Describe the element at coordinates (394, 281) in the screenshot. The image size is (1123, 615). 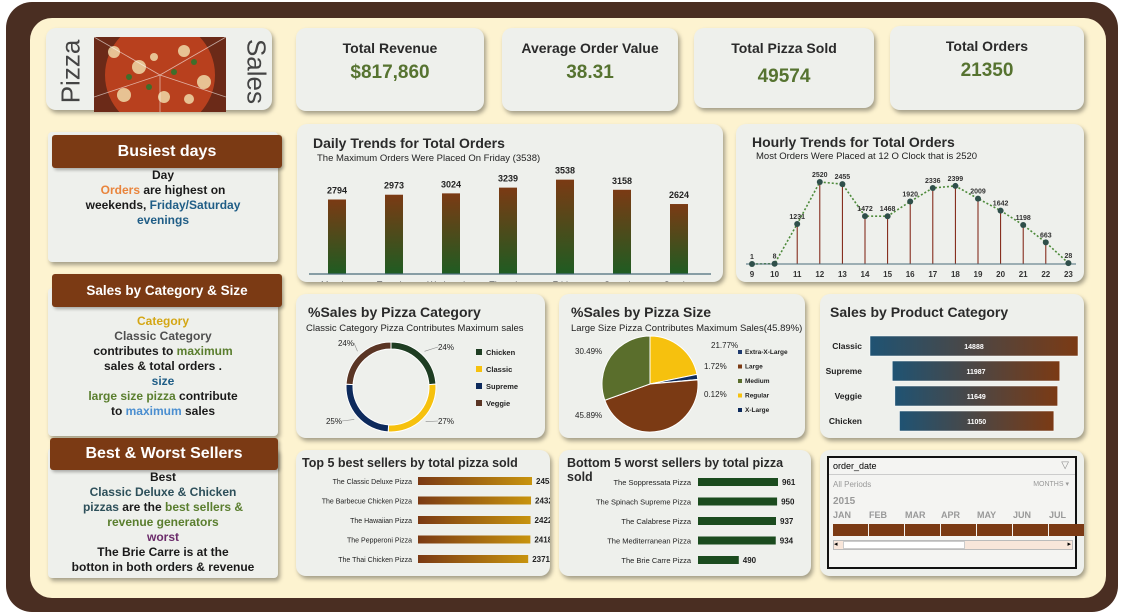
I see `daily-category-label: Tuesday` at that location.